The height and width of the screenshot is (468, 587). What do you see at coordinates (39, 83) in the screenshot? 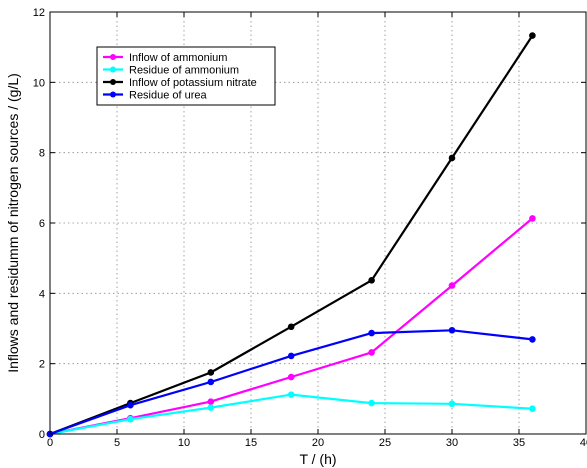
I see `y-tick-label: 10` at bounding box center [39, 83].